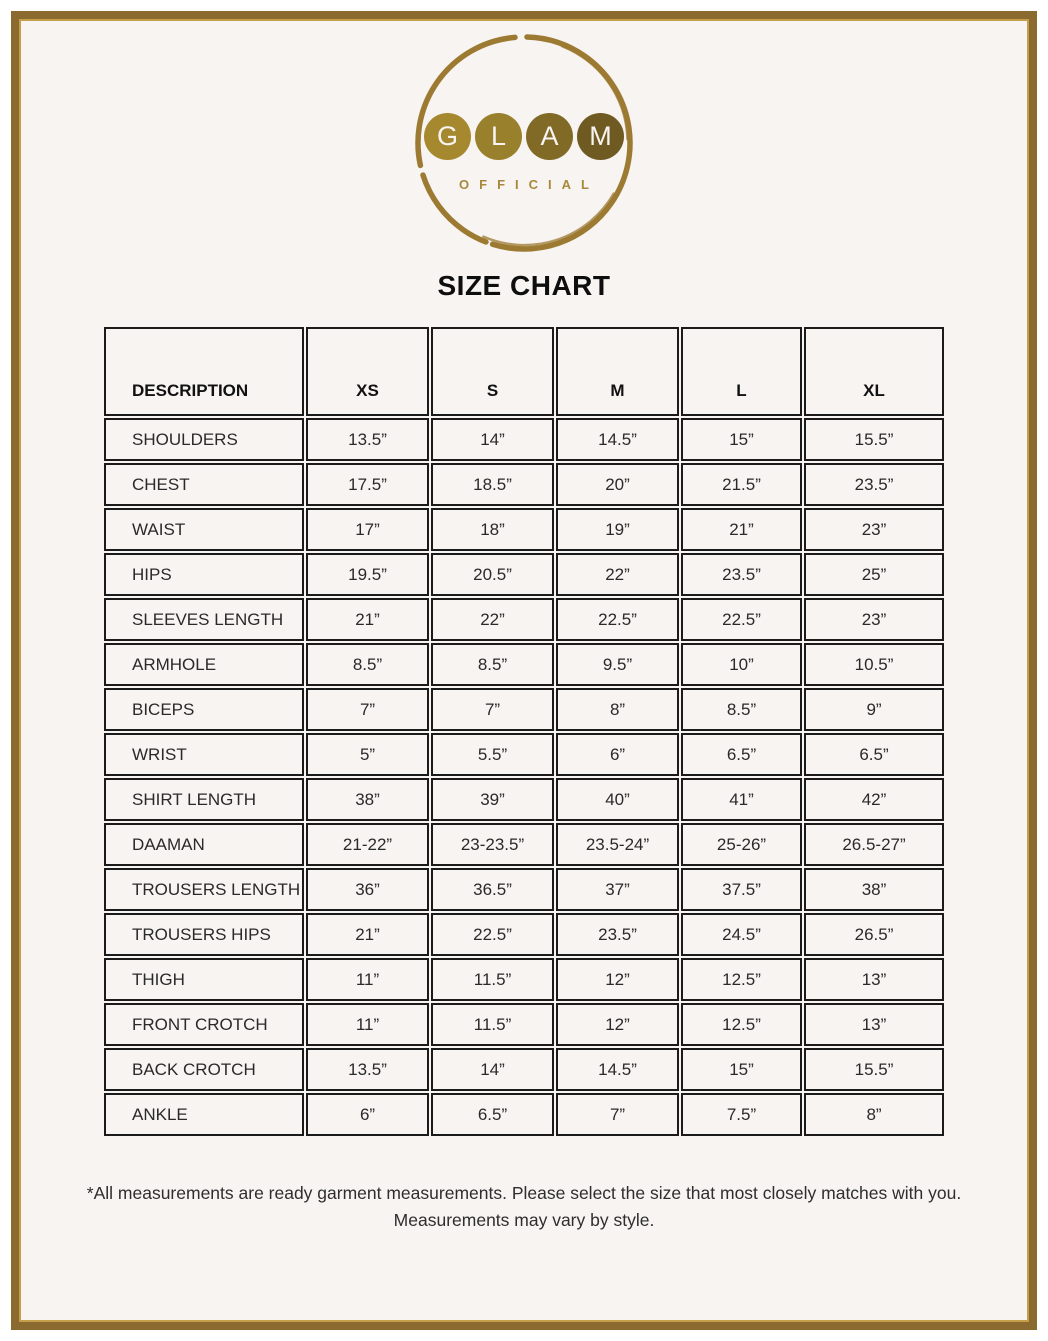 This screenshot has height=1341, width=1048. I want to click on size-value-cell: 25-26”, so click(741, 844).